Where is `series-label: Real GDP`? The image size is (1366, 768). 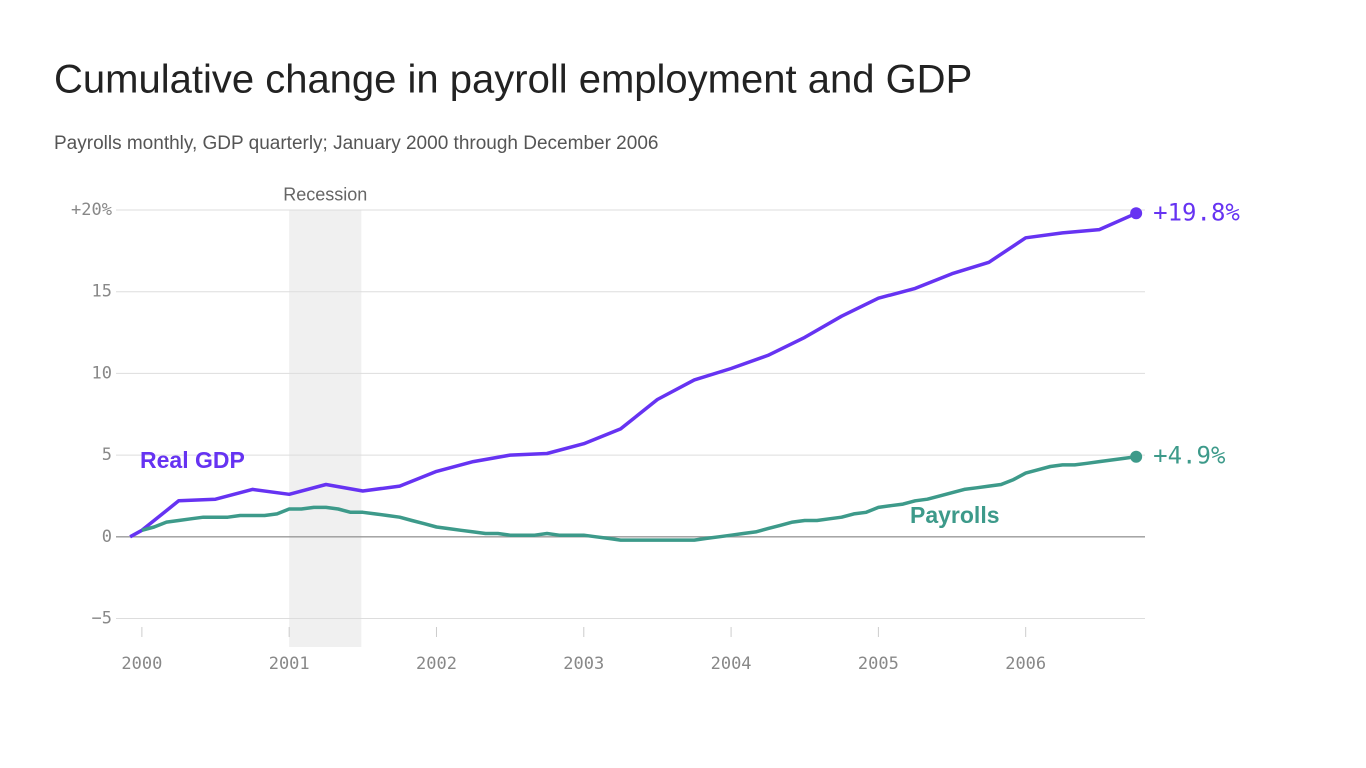
series-label: Real GDP is located at coordinates (192, 460).